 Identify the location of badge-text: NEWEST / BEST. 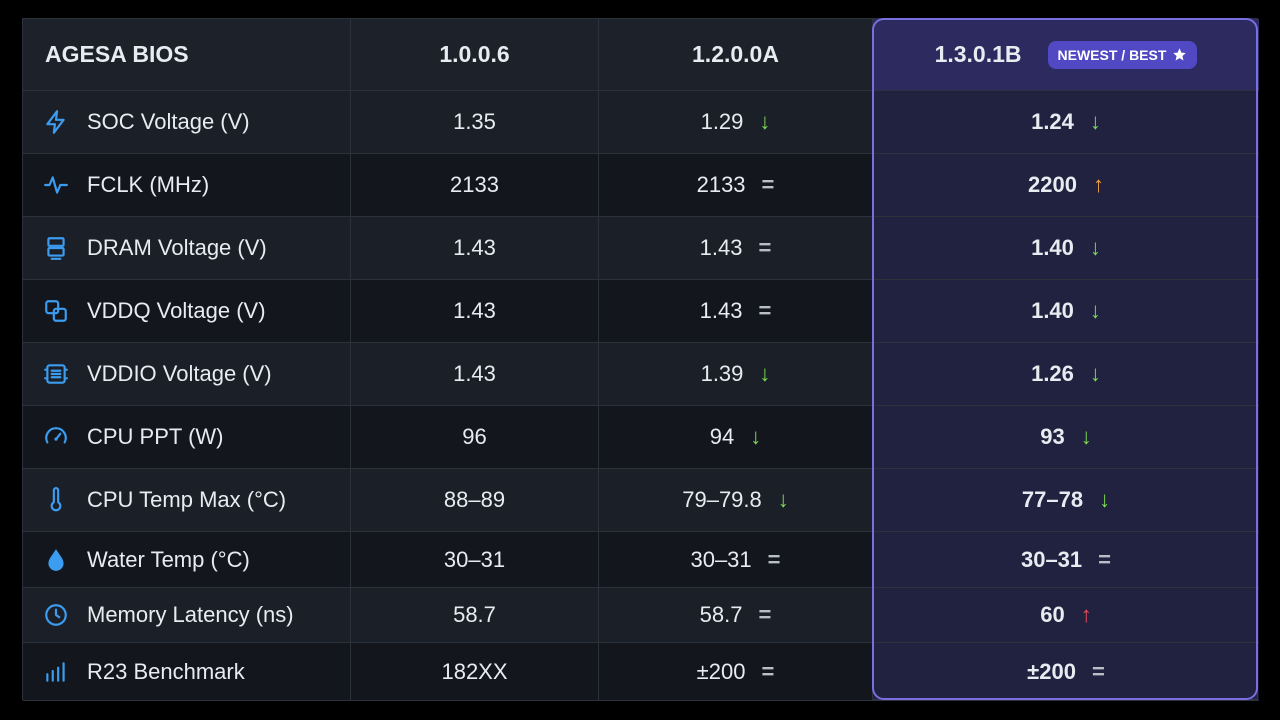
(1112, 54).